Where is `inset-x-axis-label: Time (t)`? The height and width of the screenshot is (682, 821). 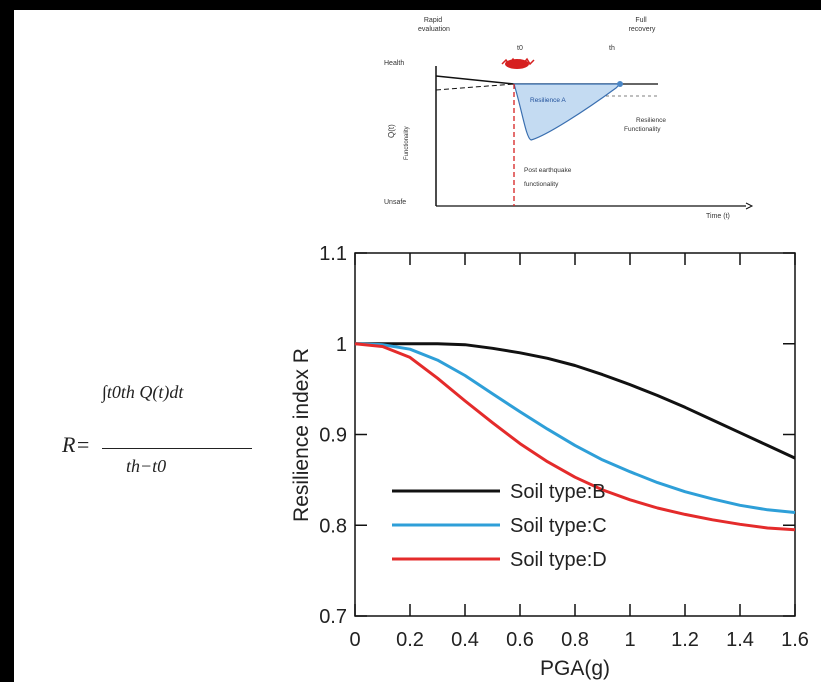
inset-x-axis-label: Time (t) is located at coordinates (718, 216).